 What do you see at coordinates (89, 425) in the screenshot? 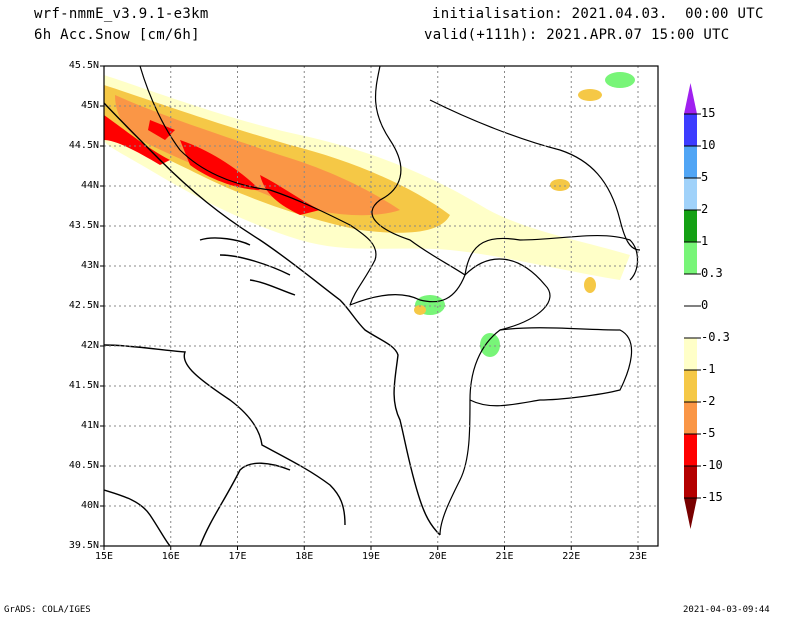
I see `lat-label: 41N` at bounding box center [89, 425].